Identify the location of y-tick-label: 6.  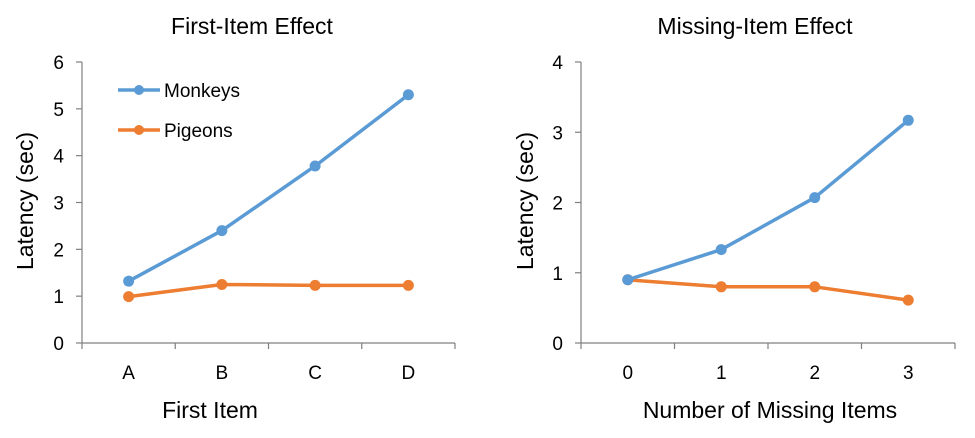
(58, 63).